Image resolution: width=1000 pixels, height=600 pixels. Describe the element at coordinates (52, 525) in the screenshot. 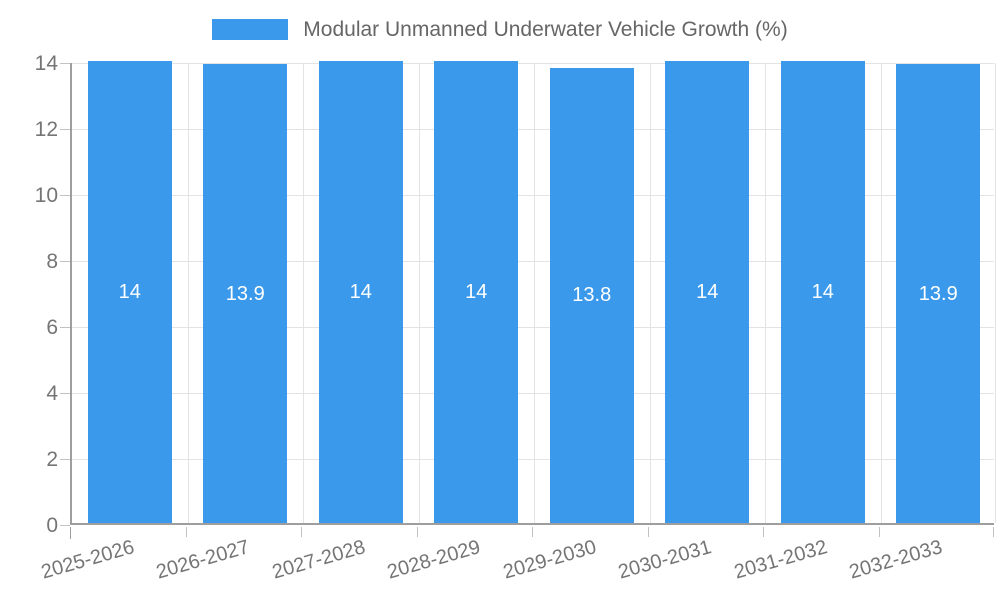

I see `y-tick-label: 0` at that location.